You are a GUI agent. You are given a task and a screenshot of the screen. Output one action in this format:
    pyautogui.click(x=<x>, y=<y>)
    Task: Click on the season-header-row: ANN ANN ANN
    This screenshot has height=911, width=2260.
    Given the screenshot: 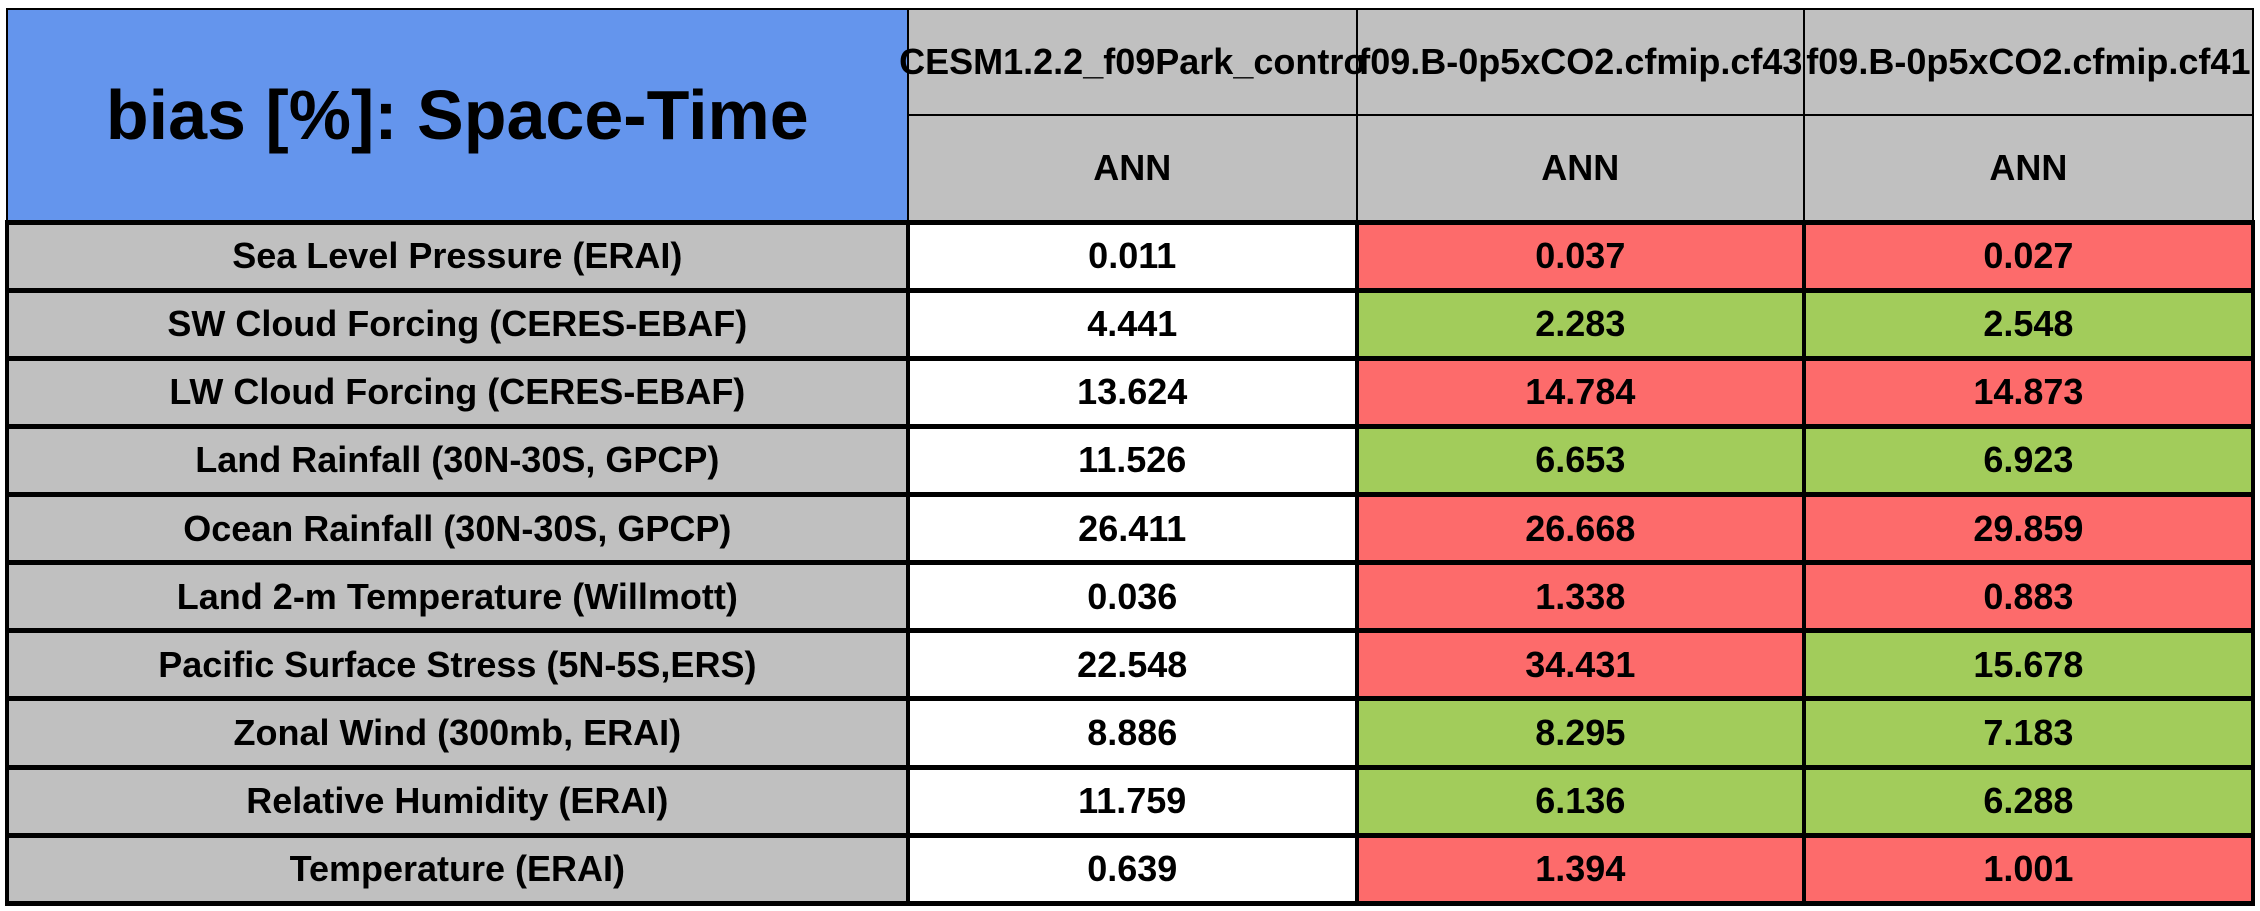 What is the action you would take?
    pyautogui.click(x=1131, y=168)
    